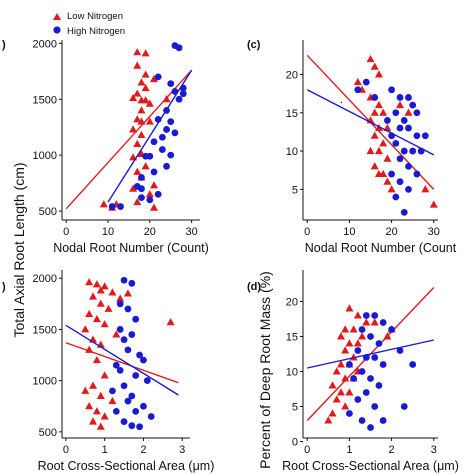 The height and width of the screenshot is (474, 474). What do you see at coordinates (370, 122) in the screenshot?
I see `high-nitrogen-fit-line` at bounding box center [370, 122].